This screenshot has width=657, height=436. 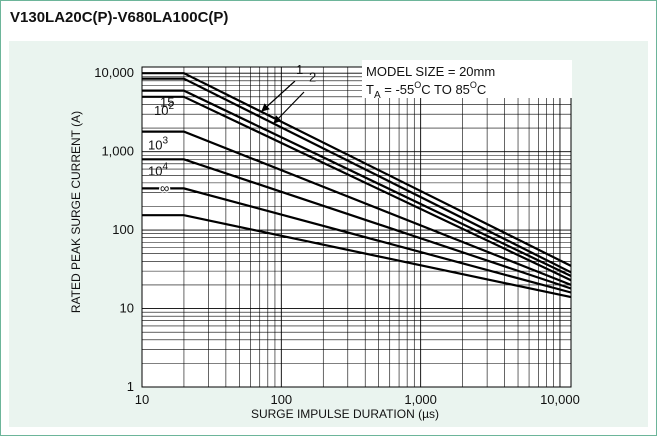 I want to click on y-tick-label: 10, so click(x=127, y=308).